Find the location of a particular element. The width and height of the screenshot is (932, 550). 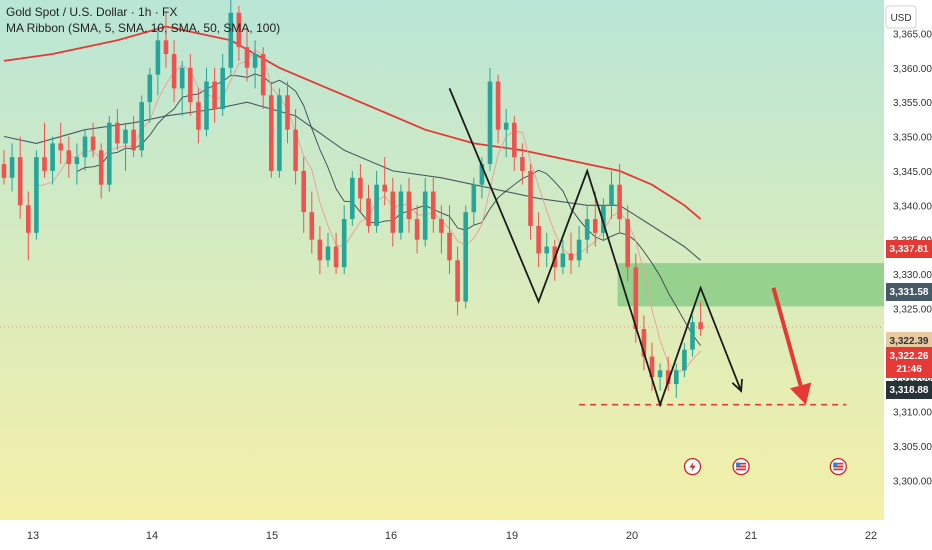

price-axis-background is located at coordinates (908, 275).